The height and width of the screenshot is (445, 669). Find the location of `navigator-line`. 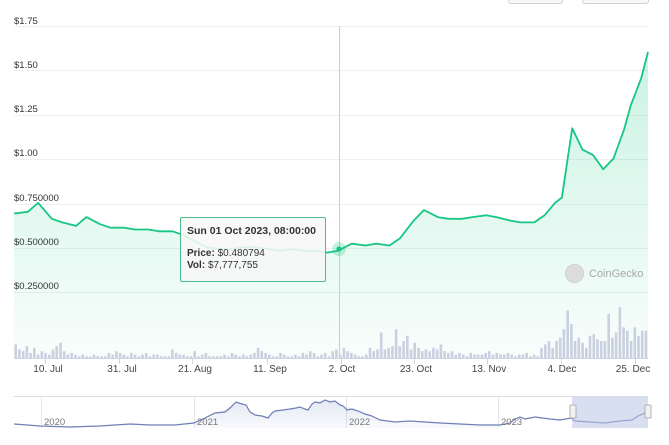

navigator-line is located at coordinates (329, 413).